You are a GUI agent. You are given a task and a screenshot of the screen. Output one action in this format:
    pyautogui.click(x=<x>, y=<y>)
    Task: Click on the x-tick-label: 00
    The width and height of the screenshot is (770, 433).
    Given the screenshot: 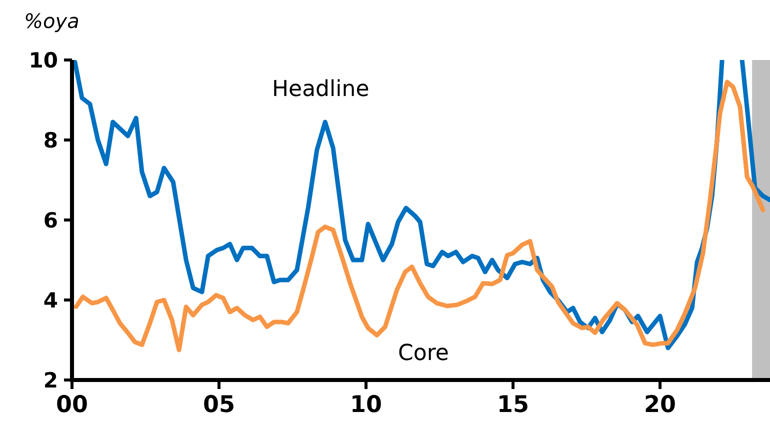 What is the action you would take?
    pyautogui.click(x=72, y=405)
    